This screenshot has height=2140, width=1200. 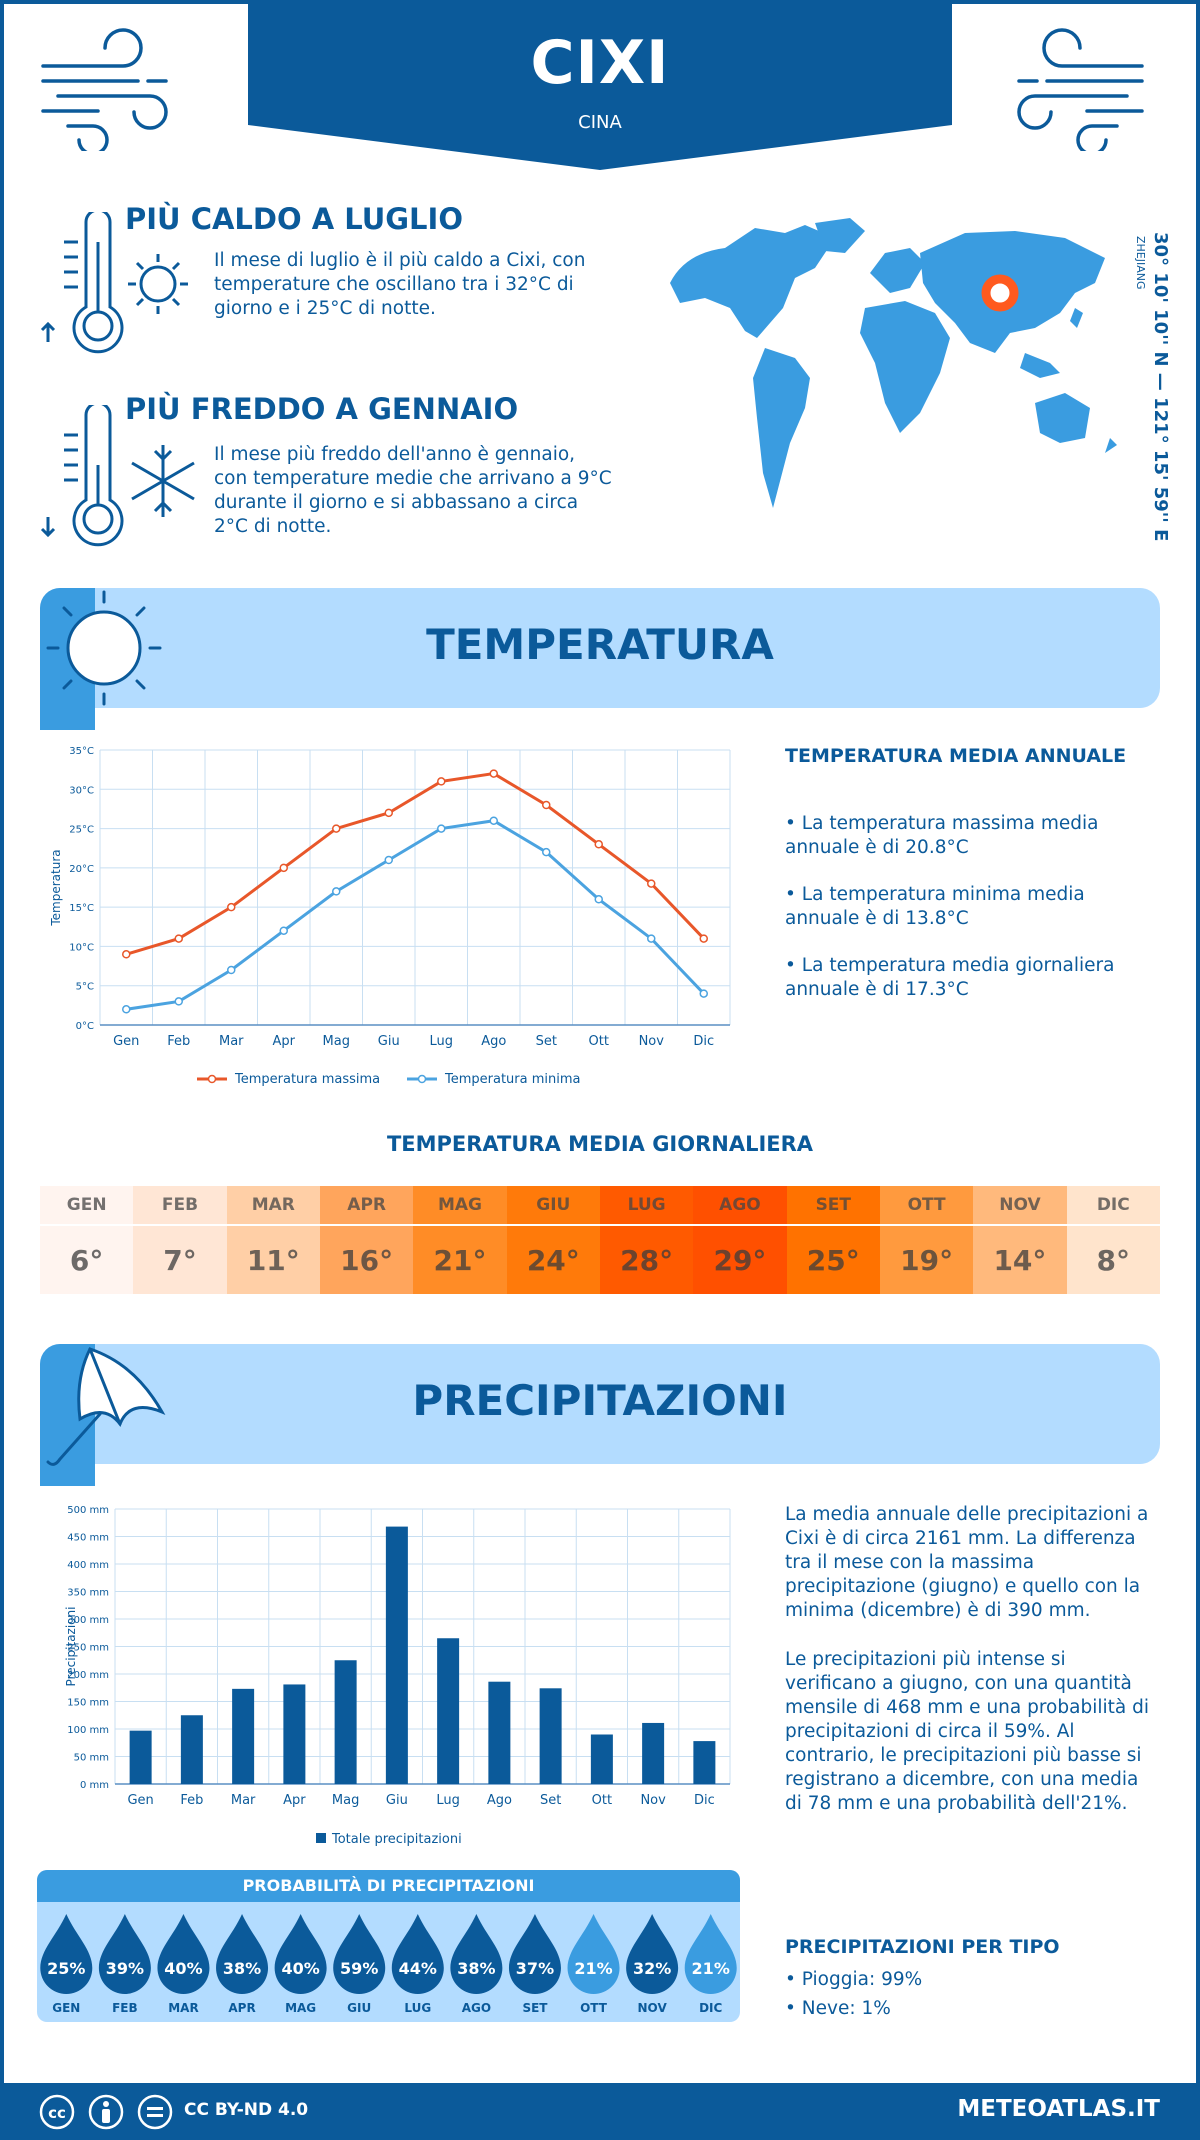 What do you see at coordinates (553, 1240) in the screenshot?
I see `daily-temp-cell: GIU 24°` at bounding box center [553, 1240].